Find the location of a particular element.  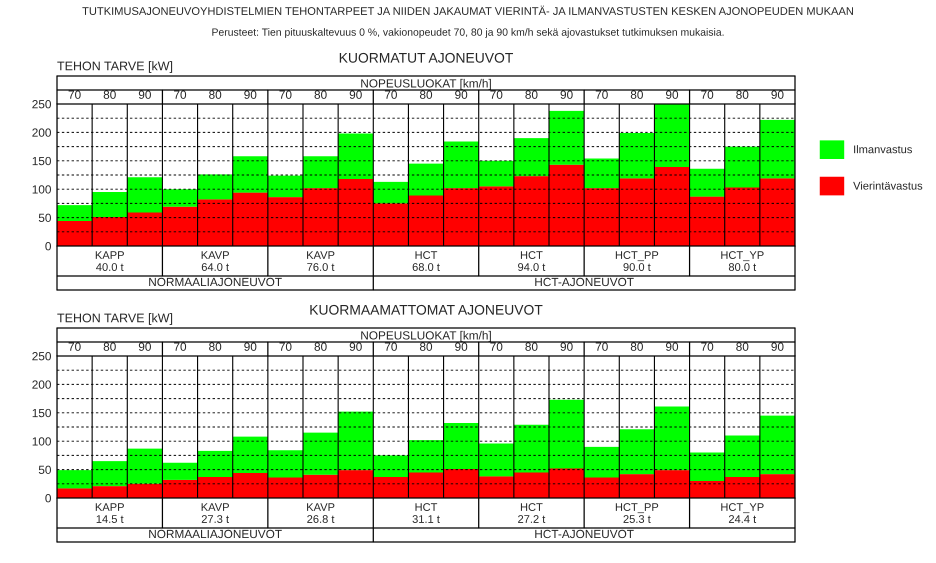

text: HCT 68.0 t is located at coordinates (426, 261).